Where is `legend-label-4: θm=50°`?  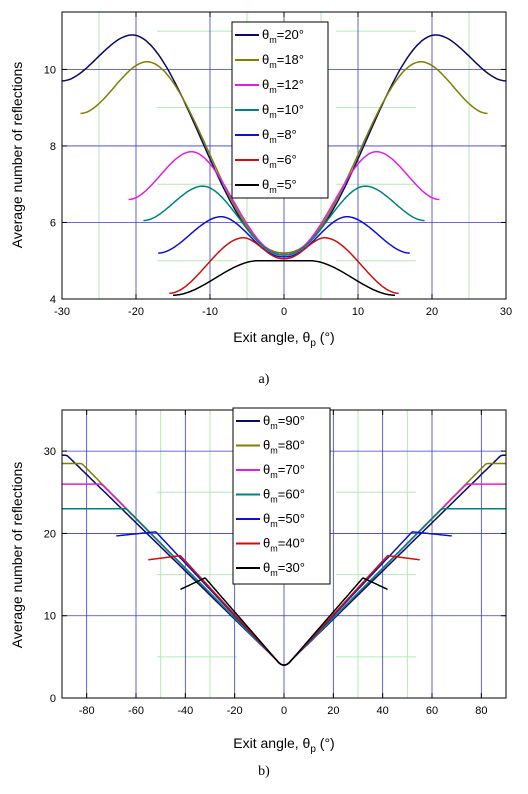
legend-label-4: θm=50° is located at coordinates (284, 520).